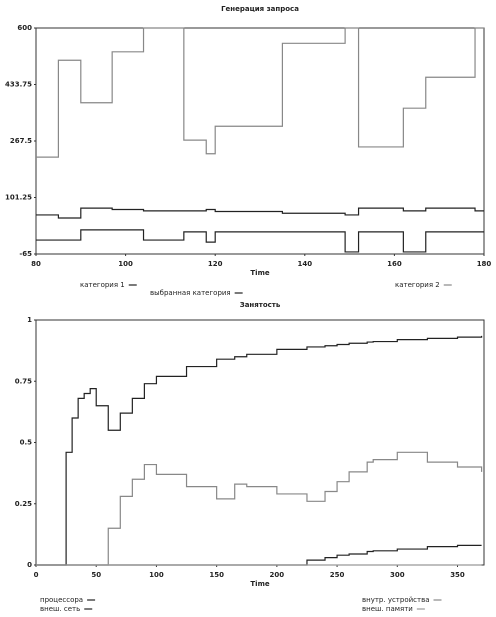  What do you see at coordinates (18, 85) in the screenshot?
I see `y-tick-label: 433.75` at bounding box center [18, 85].